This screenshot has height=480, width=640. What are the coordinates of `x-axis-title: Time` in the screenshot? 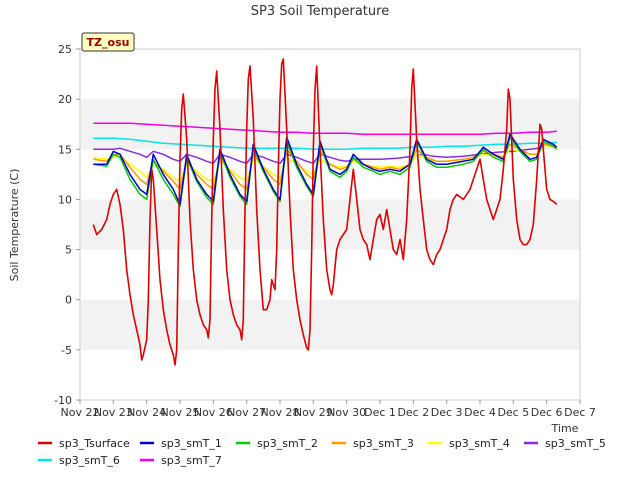 It's located at (565, 428).